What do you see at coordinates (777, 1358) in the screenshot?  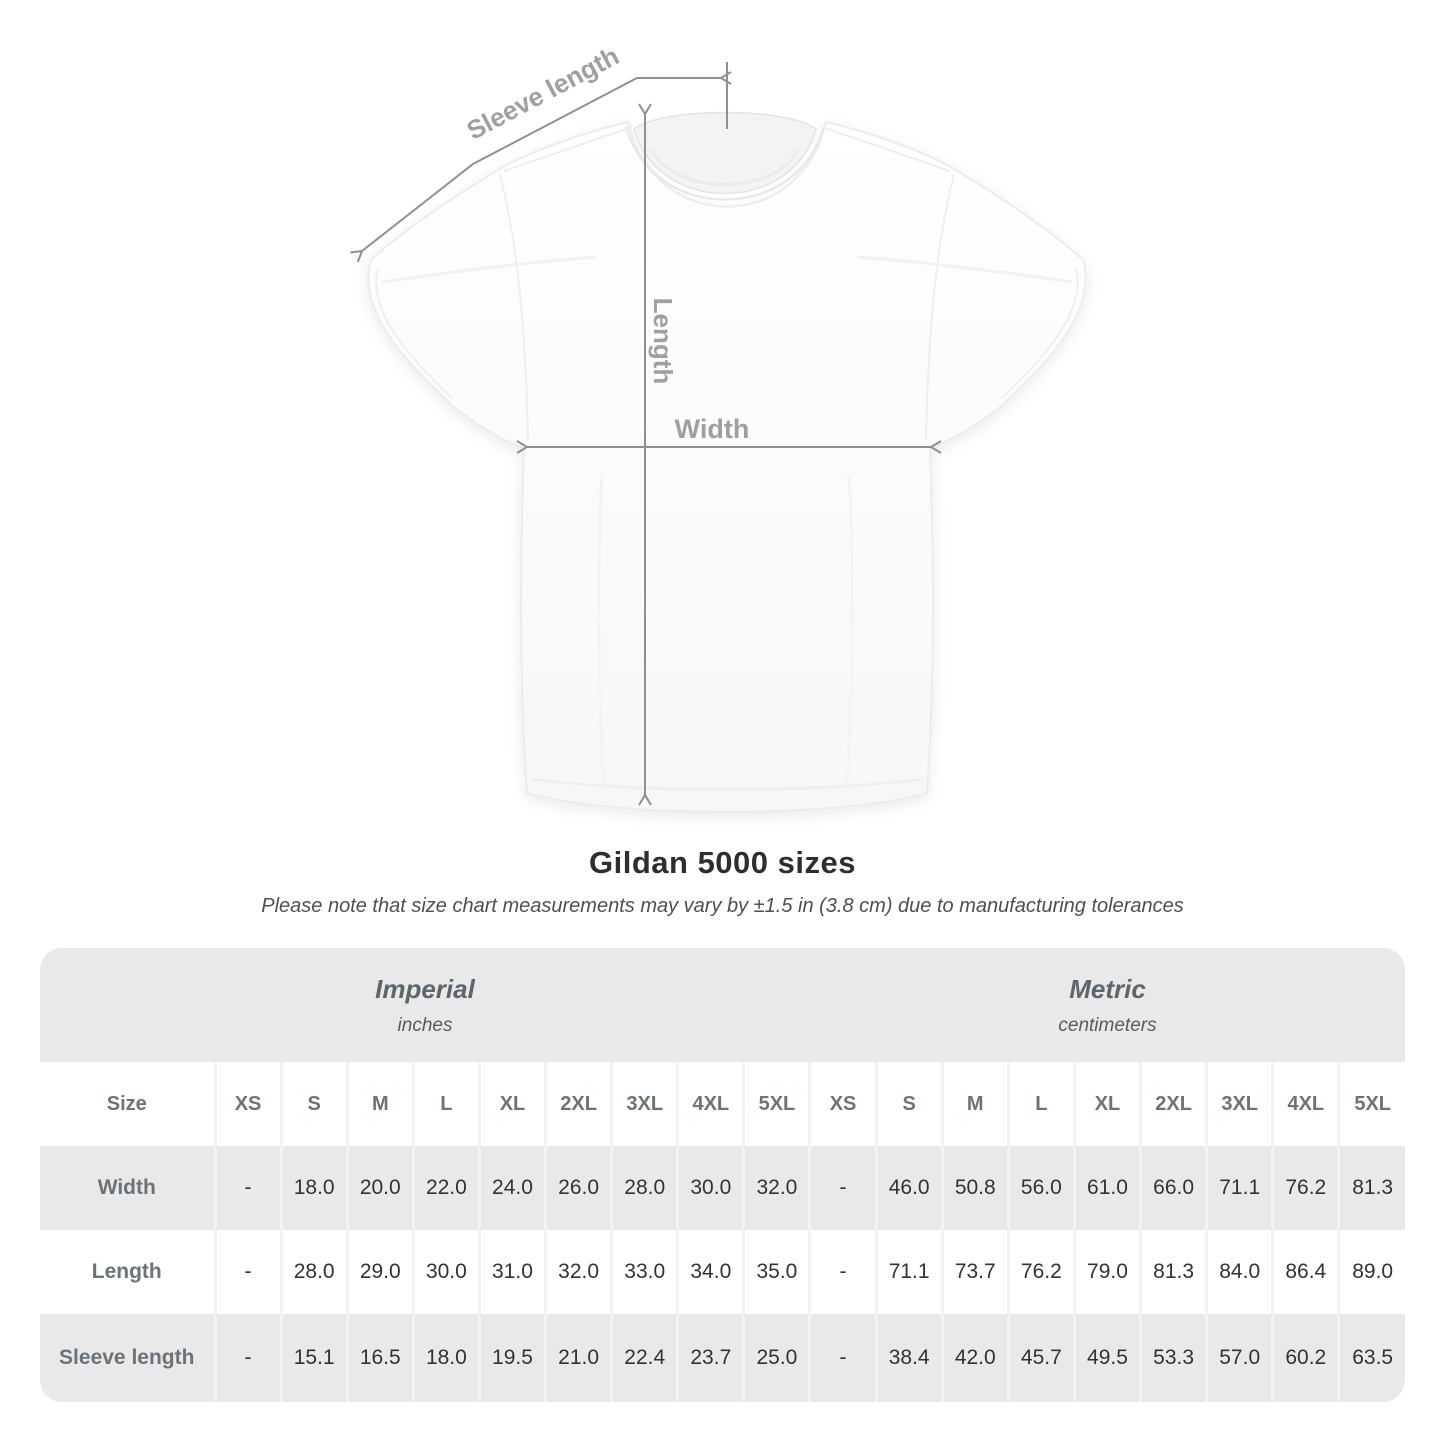 I see `measurement-value: 25.0` at bounding box center [777, 1358].